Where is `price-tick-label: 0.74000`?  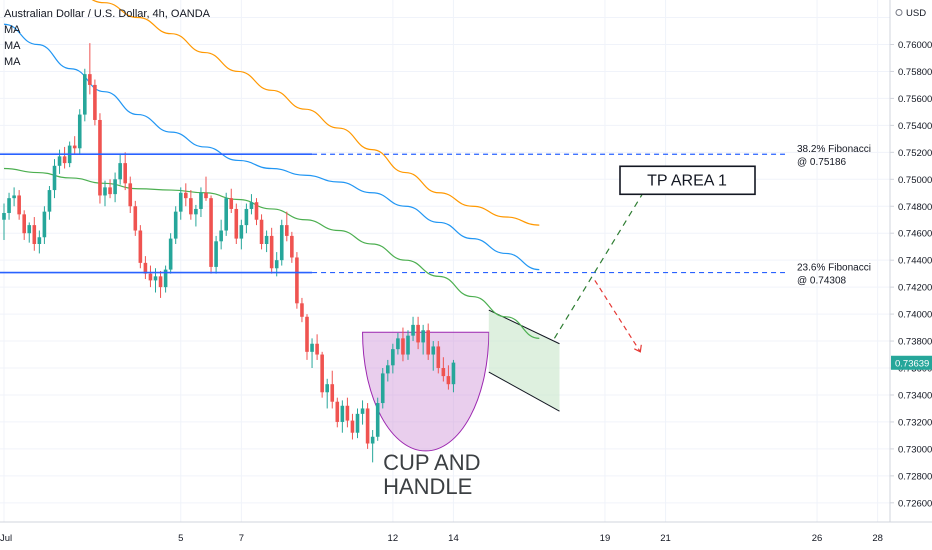
price-tick-label: 0.74000 is located at coordinates (915, 315).